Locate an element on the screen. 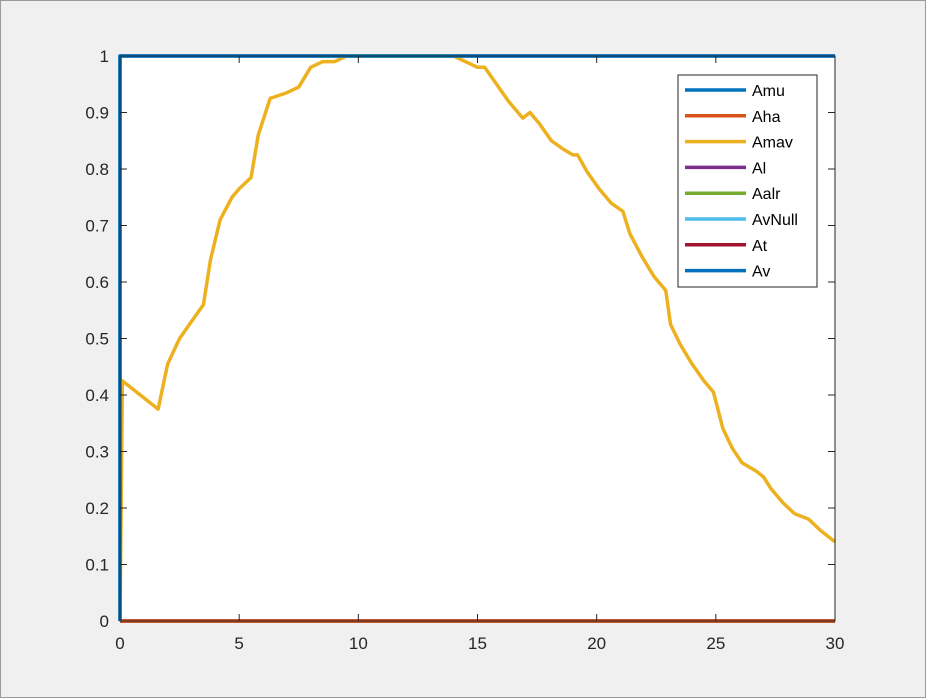 The height and width of the screenshot is (698, 926). y-tick-label: 1 is located at coordinates (104, 56).